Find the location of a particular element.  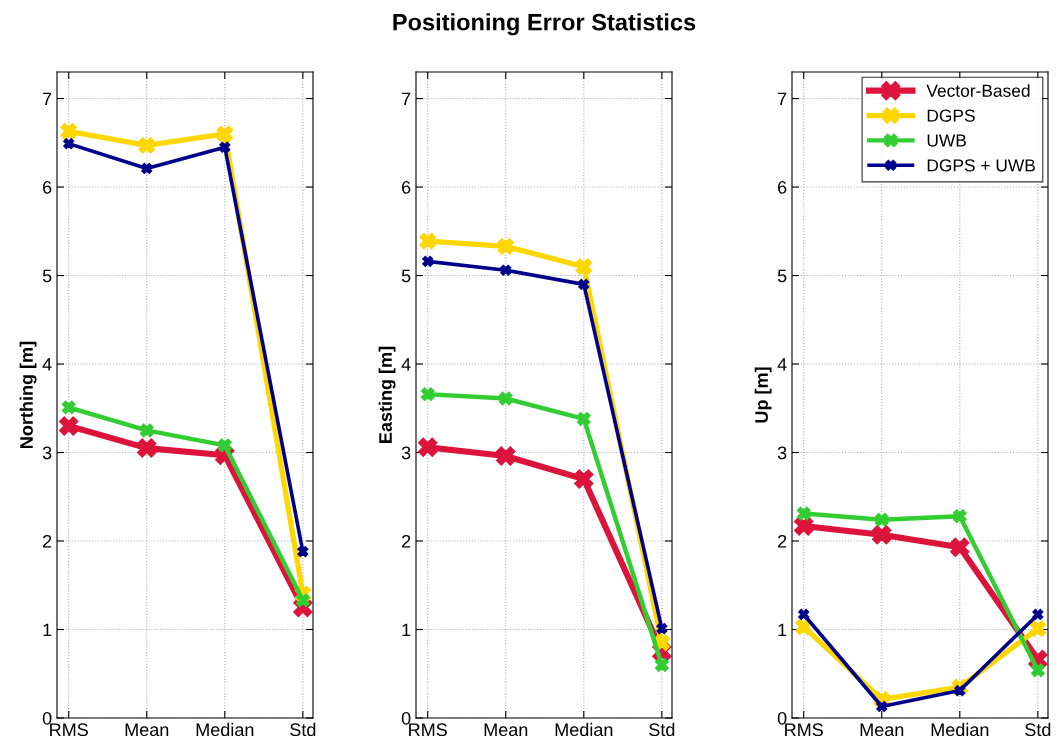

legend-label: DGPS is located at coordinates (951, 115).